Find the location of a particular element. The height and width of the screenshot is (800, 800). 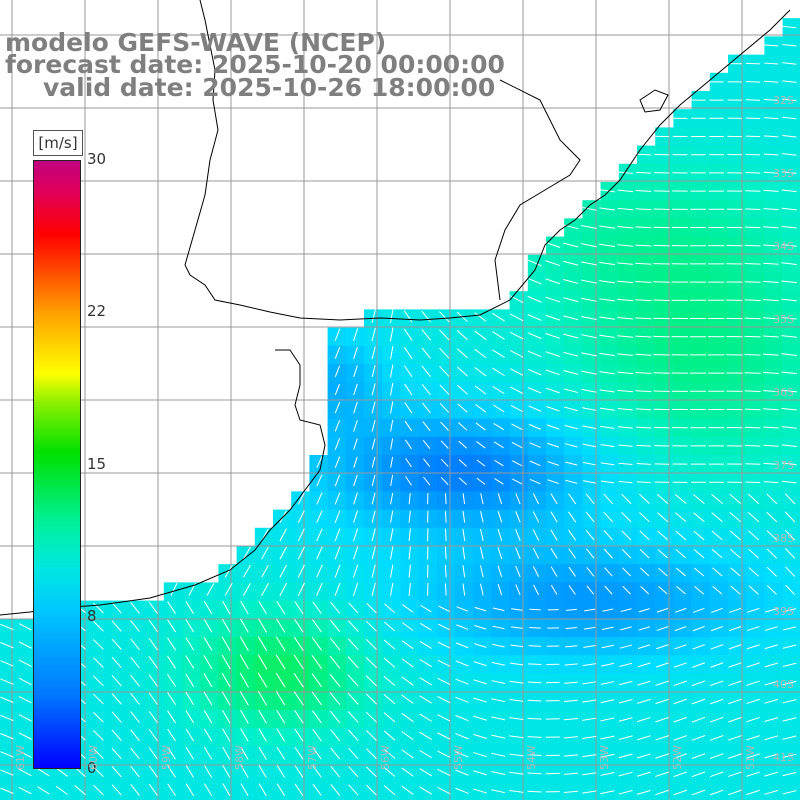

lon-label: 59W is located at coordinates (166, 757).